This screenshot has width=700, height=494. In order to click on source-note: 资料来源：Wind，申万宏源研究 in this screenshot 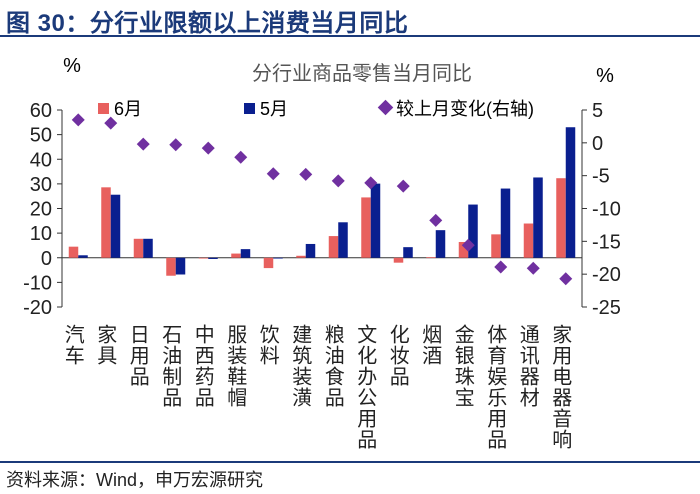, I will do `click(135, 480)`.